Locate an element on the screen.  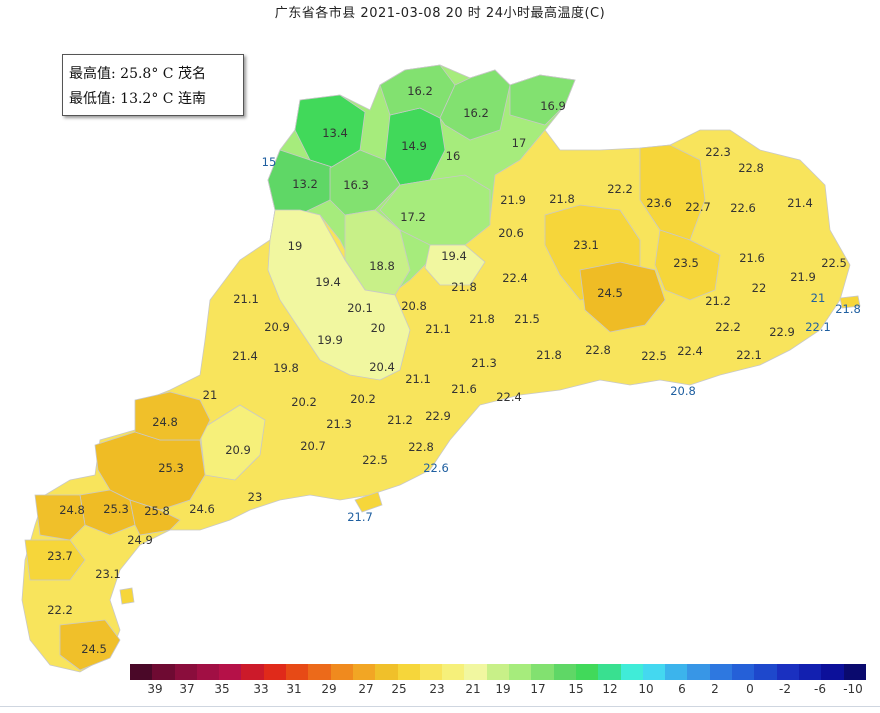
xuwen-region is located at coordinates (90, 645).